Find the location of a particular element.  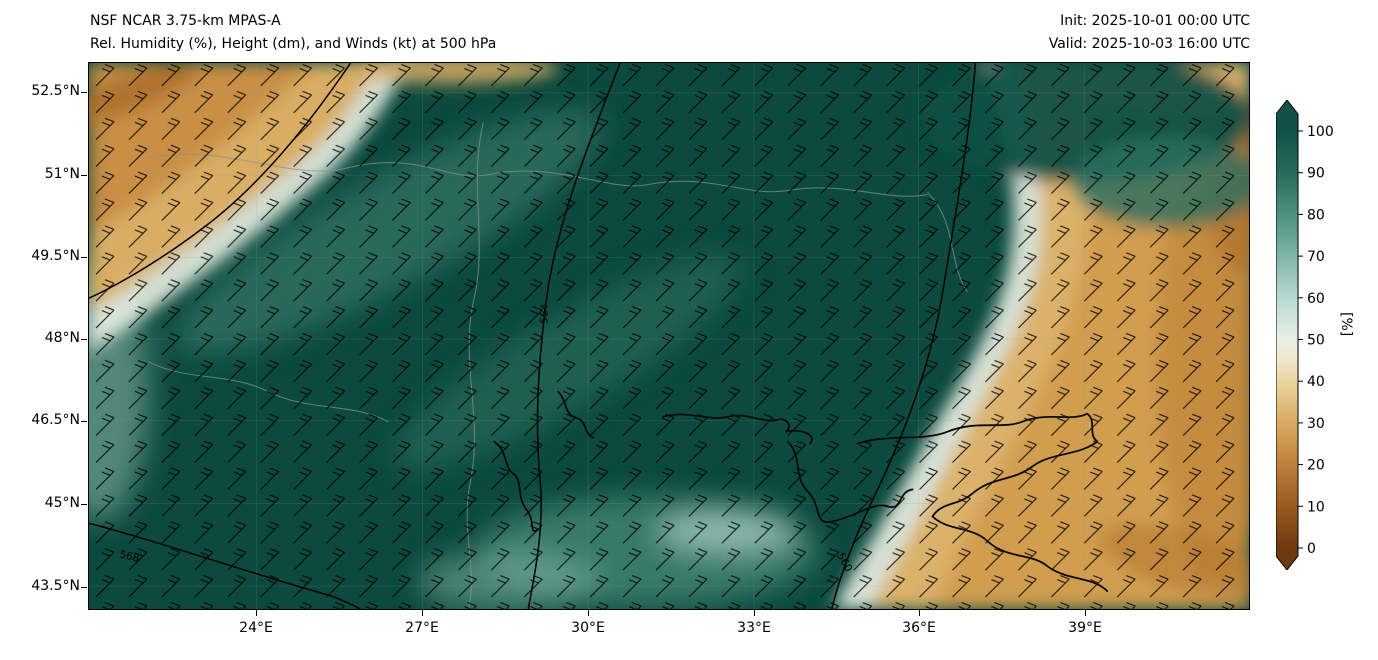

colorbar: 100 90 80 70 60 50 40 30 20 10 0 is located at coordinates (1315, 335).